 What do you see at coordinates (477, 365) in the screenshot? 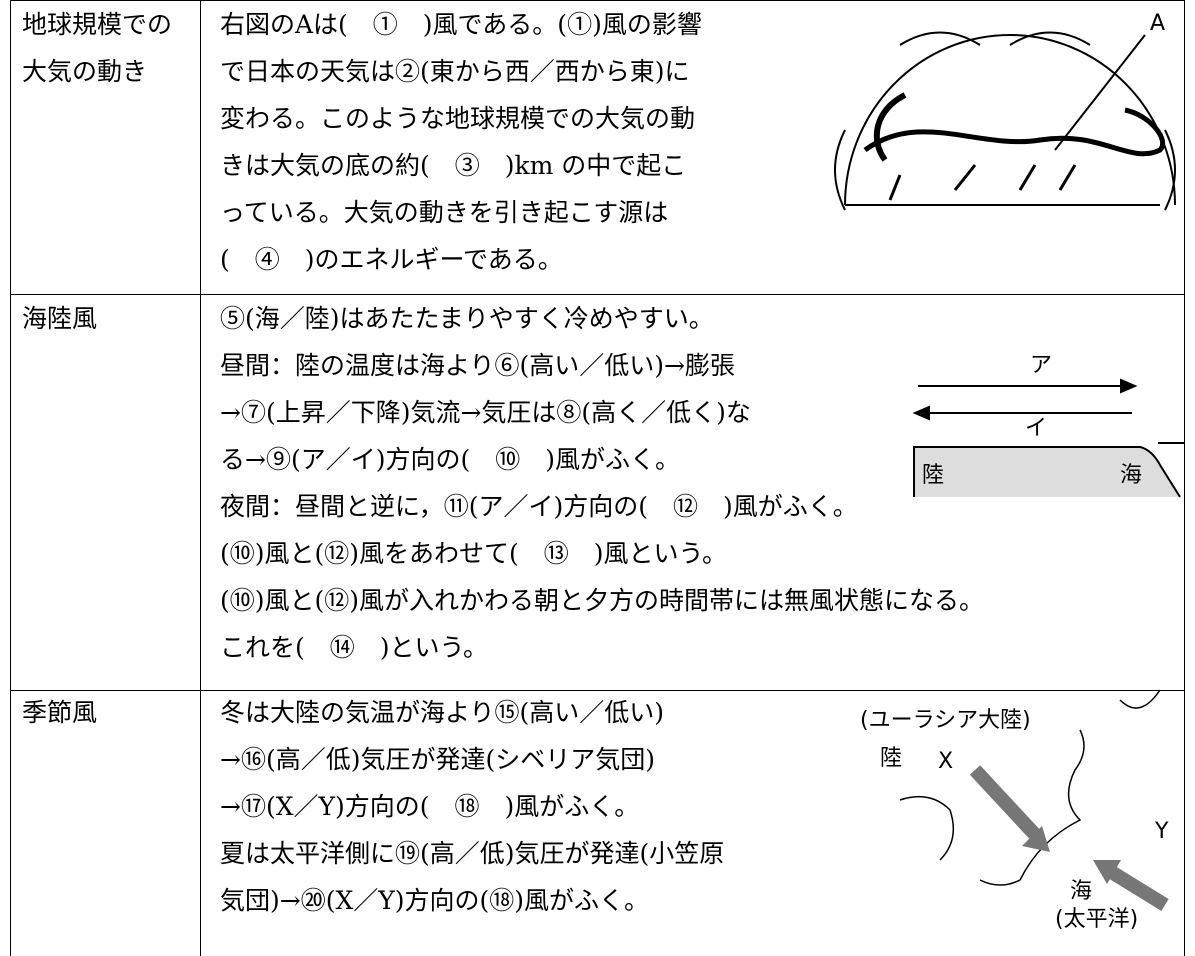
I see `text-line: 昼間：陸の温度は海より⑥(高い／低い)→膨張` at bounding box center [477, 365].